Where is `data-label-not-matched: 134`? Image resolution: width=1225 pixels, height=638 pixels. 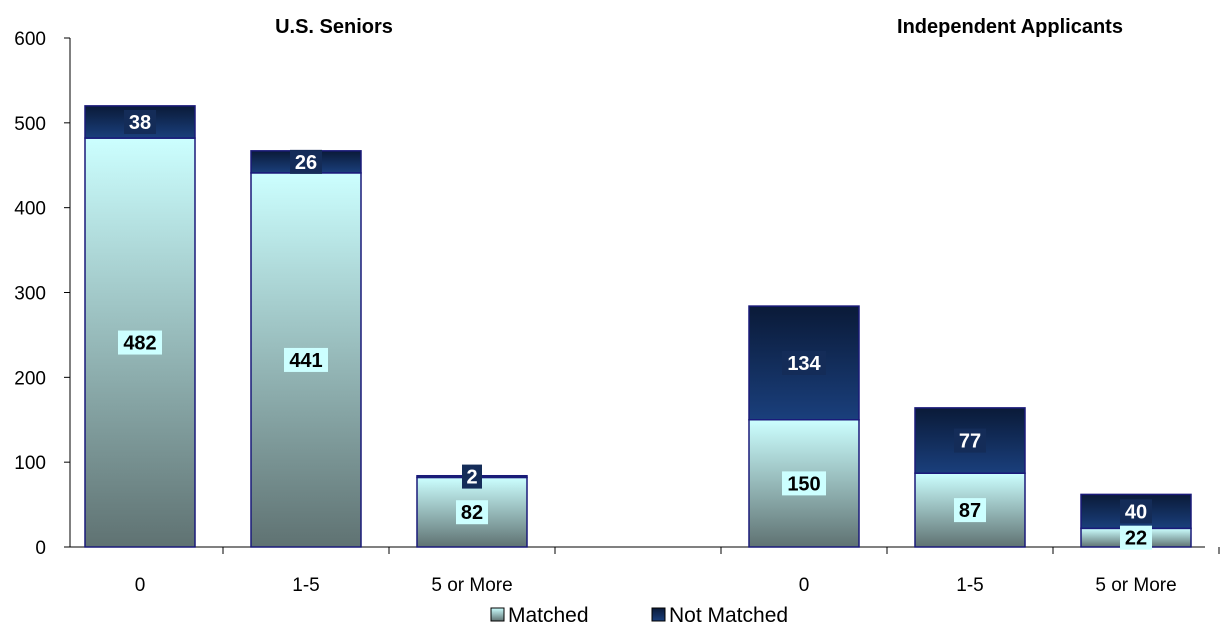
data-label-not-matched: 134 is located at coordinates (804, 362).